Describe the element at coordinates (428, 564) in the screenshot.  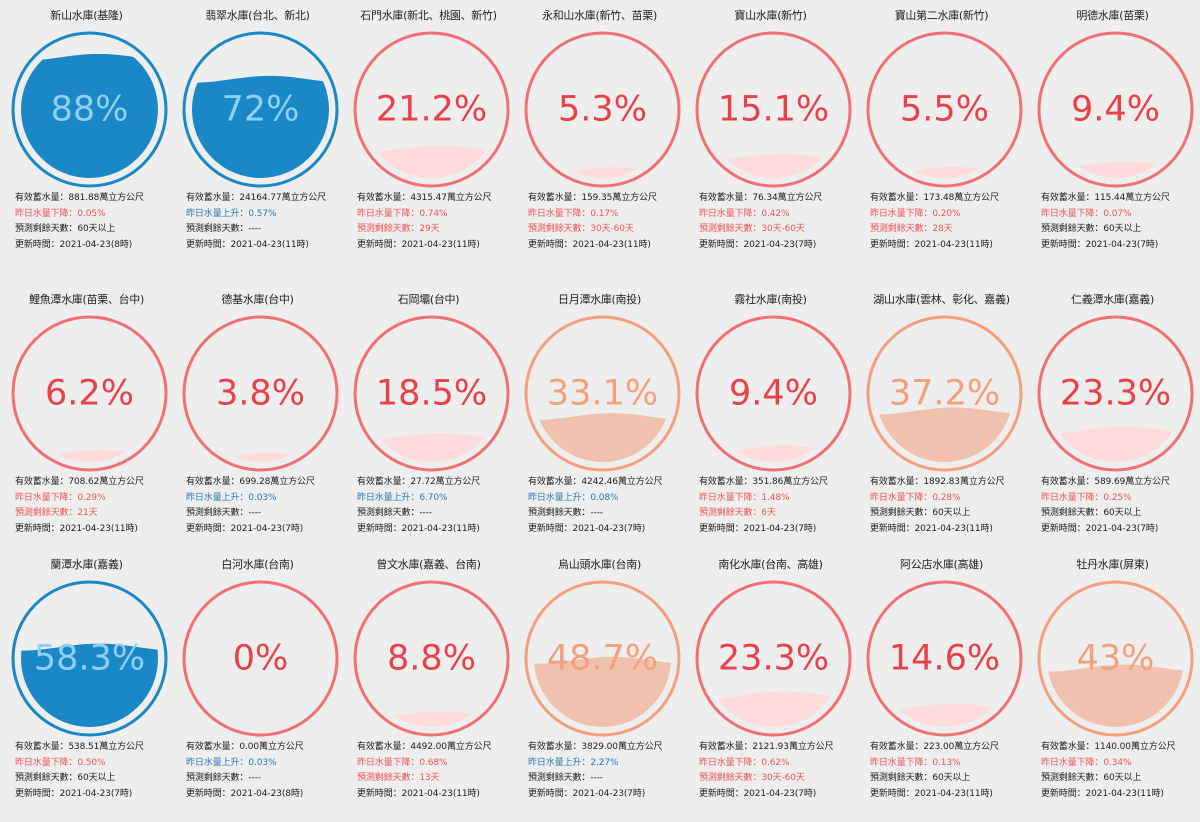
I see `reservoir-name: 曾文水庫(嘉義、台南)` at that location.